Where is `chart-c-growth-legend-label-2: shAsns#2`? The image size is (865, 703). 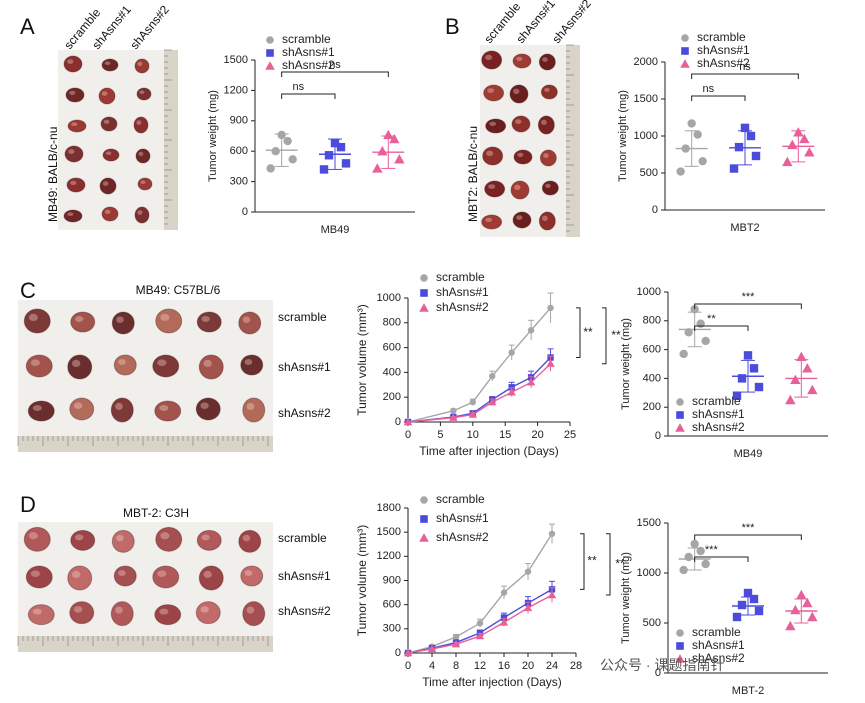
chart-c-growth-legend-label-2: shAsns#2 is located at coordinates (462, 307).